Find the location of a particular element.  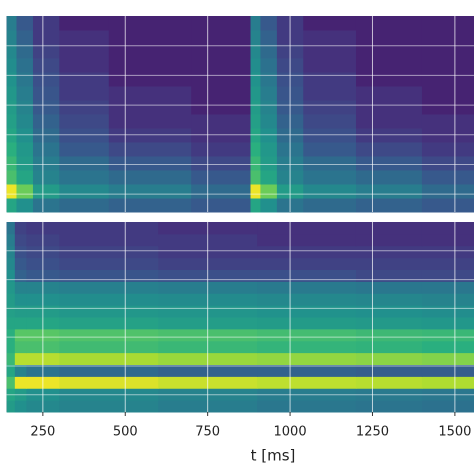

x-axis-label: t [ms] is located at coordinates (273, 456).